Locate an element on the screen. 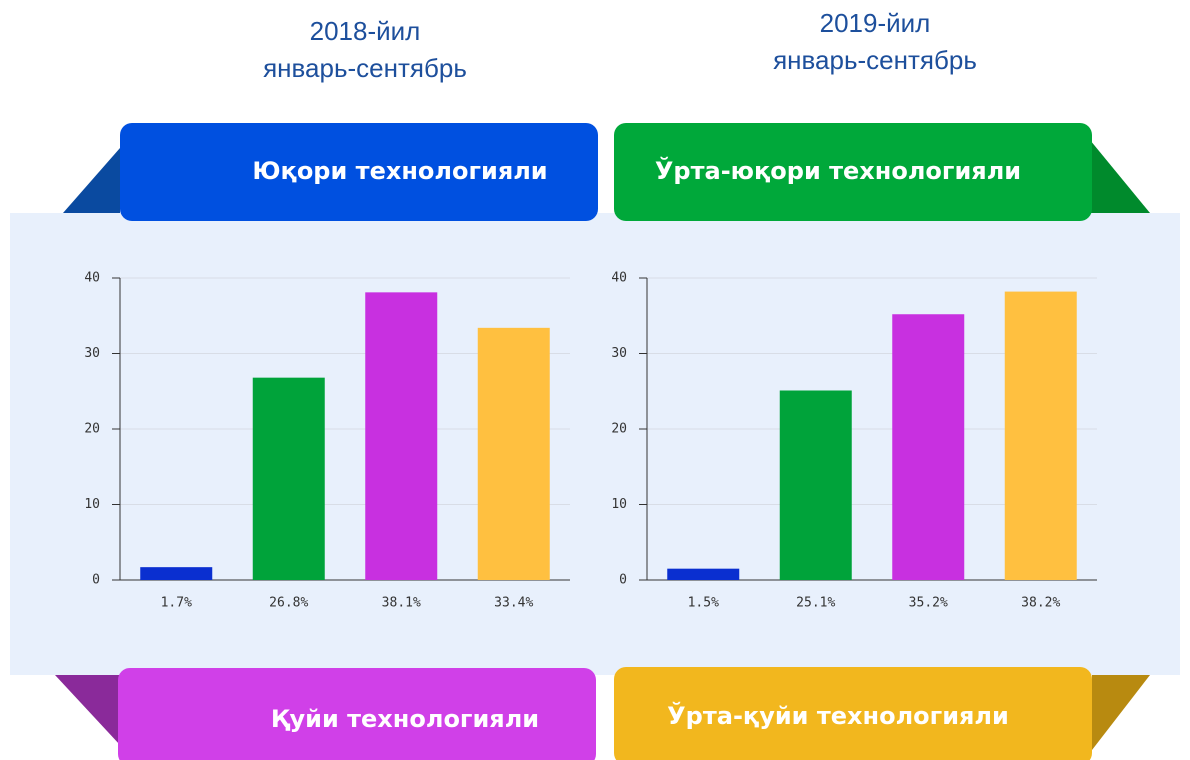 This screenshot has height=760, width=1190. legend-label: Ўрта-юқори технологияли is located at coordinates (838, 170).